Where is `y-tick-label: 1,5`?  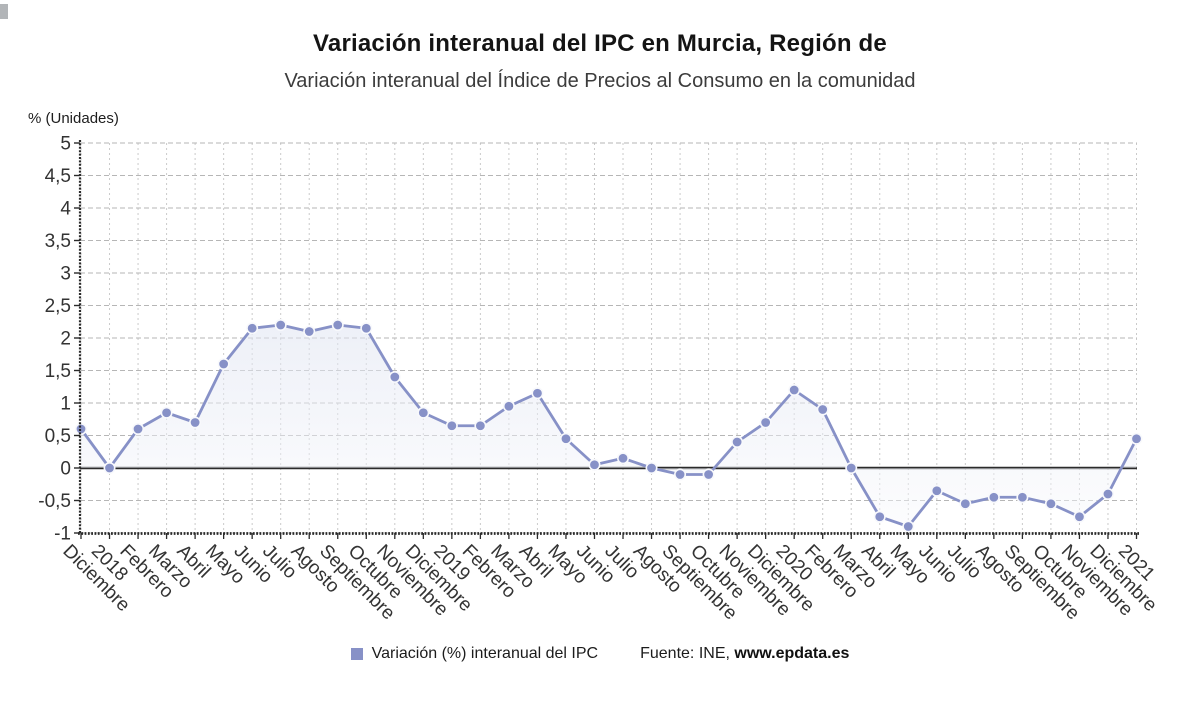 y-tick-label: 1,5 is located at coordinates (58, 371).